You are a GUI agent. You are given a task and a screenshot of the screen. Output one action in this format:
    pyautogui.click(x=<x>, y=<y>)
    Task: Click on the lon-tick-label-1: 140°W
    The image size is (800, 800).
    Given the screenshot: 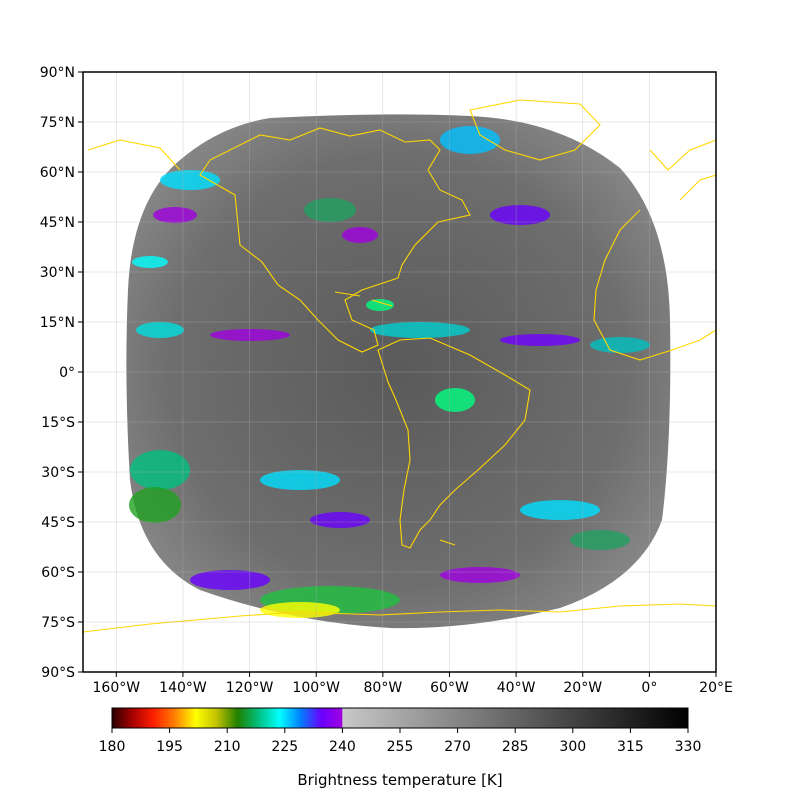 What is the action you would take?
    pyautogui.click(x=183, y=688)
    